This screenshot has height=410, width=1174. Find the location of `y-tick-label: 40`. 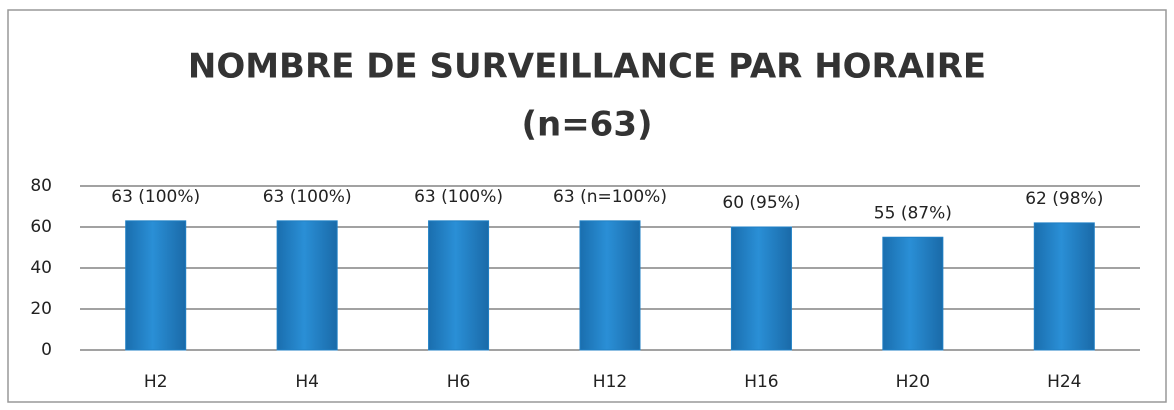

y-tick-label: 40 is located at coordinates (41, 268).